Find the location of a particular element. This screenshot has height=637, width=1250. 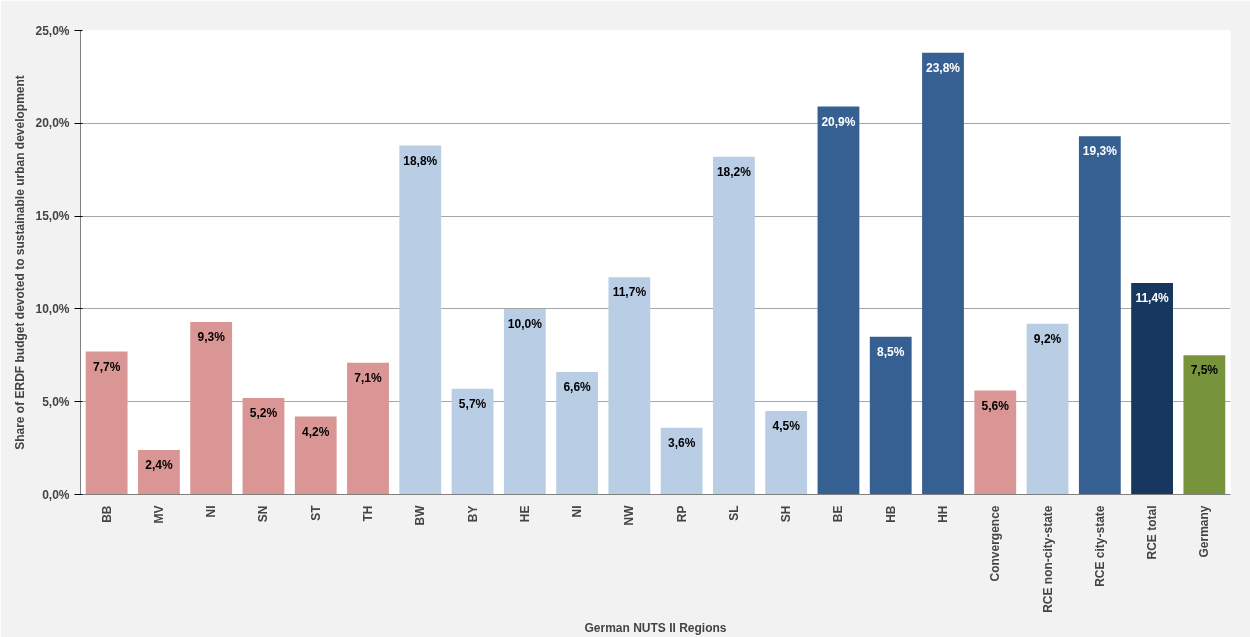

x-tick-label: HE is located at coordinates (524, 514).